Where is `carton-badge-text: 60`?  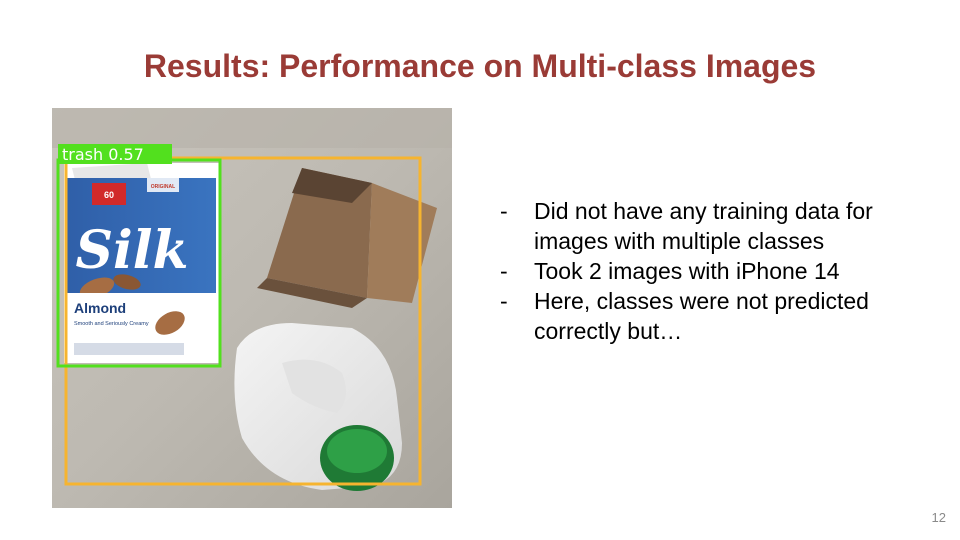
carton-badge-text: 60 is located at coordinates (109, 195).